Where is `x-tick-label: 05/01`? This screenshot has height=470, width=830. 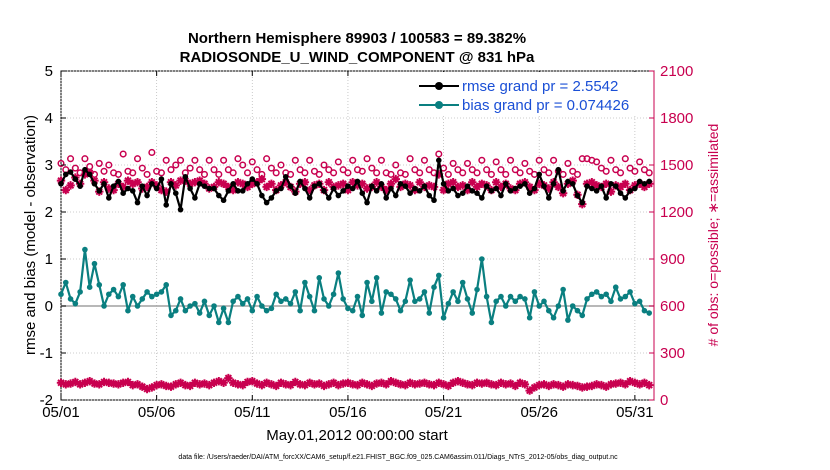 x-tick-label: 05/01 is located at coordinates (61, 412).